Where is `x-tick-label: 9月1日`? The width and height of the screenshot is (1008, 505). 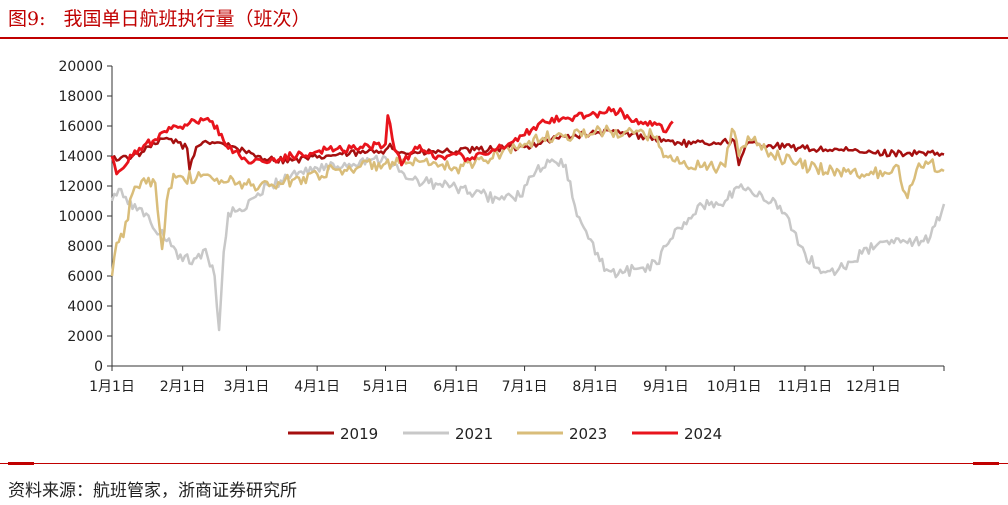 x-tick-label: 9月1日 is located at coordinates (666, 387).